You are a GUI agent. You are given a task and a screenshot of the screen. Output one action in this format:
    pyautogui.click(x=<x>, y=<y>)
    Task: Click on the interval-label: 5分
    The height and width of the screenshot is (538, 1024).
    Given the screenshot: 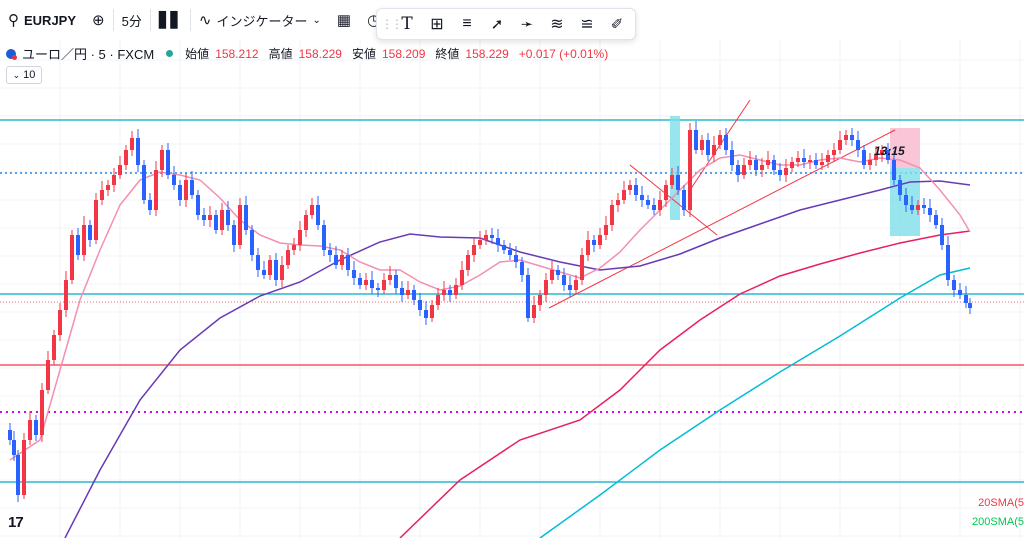 What is the action you would take?
    pyautogui.click(x=131, y=21)
    